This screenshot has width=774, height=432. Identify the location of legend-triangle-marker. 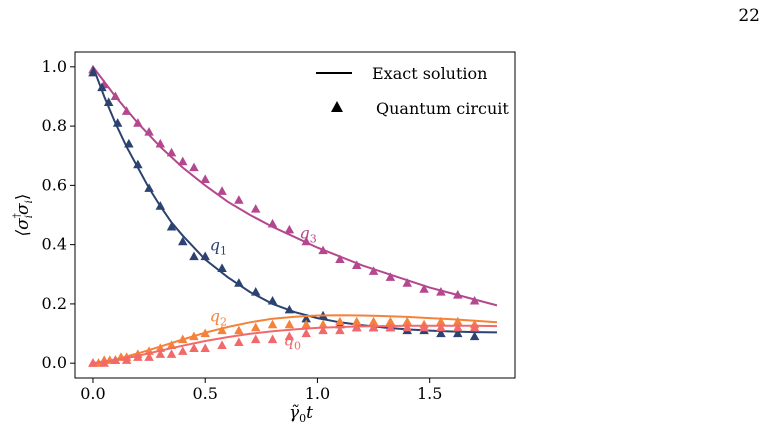
(337, 106).